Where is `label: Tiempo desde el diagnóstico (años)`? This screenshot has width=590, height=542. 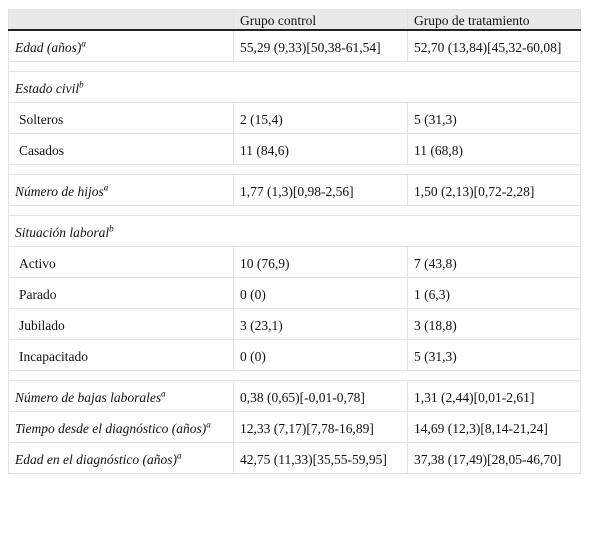 label: Tiempo desde el diagnóstico (años) is located at coordinates (111, 428).